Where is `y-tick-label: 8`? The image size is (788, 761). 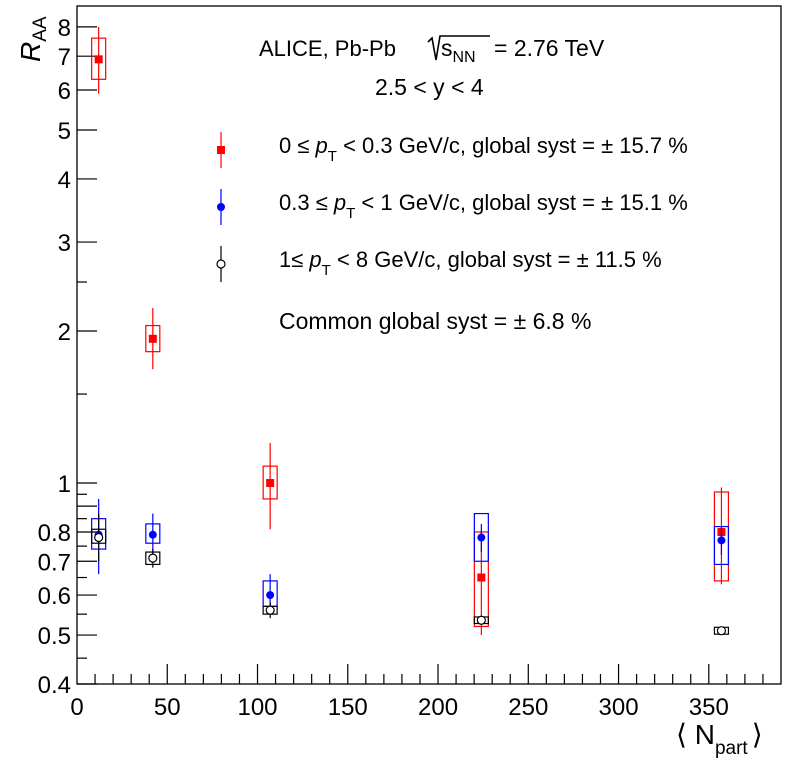
y-tick-label: 8 is located at coordinates (64, 28).